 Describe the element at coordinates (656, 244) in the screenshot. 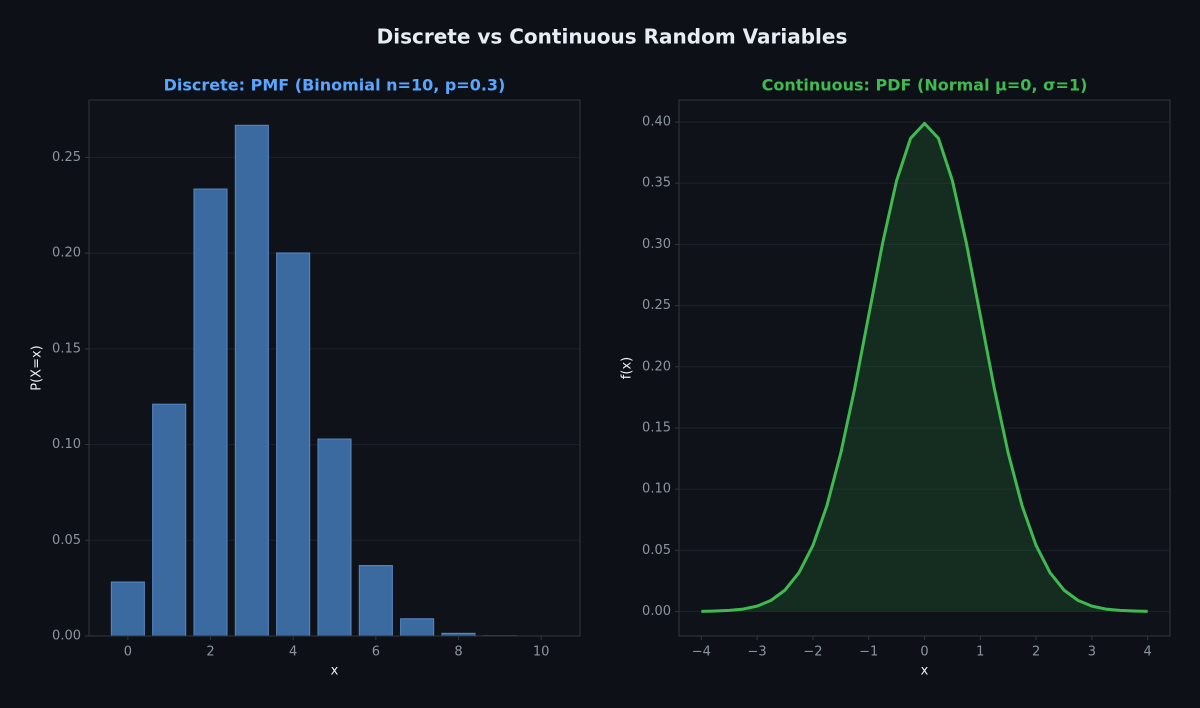

I see `y-tick-label: 0.30` at that location.